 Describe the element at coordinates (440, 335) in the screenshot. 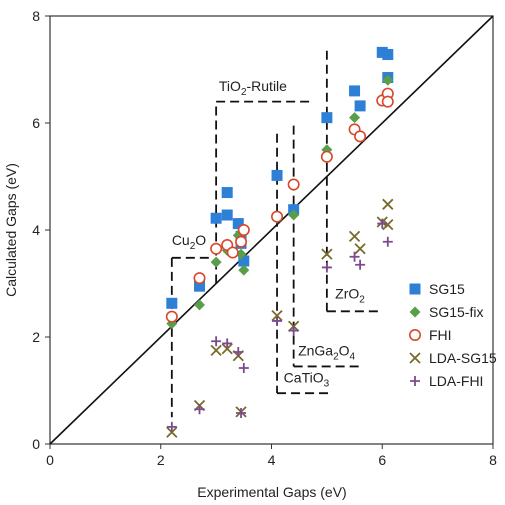

I see `legend-label-fhi: FHI` at that location.